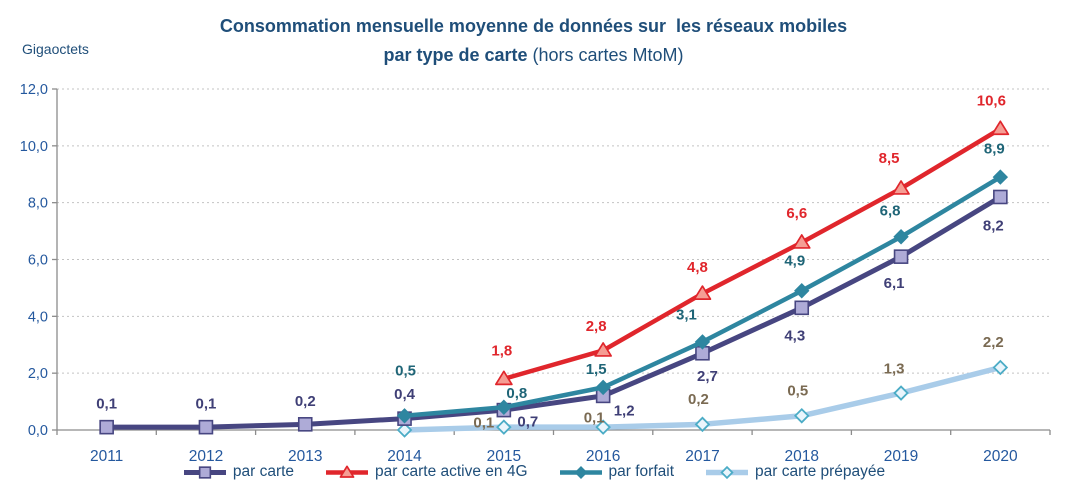 This screenshot has height=503, width=1067. Describe the element at coordinates (901, 456) in the screenshot. I see `x-tick-label: 2019` at that location.